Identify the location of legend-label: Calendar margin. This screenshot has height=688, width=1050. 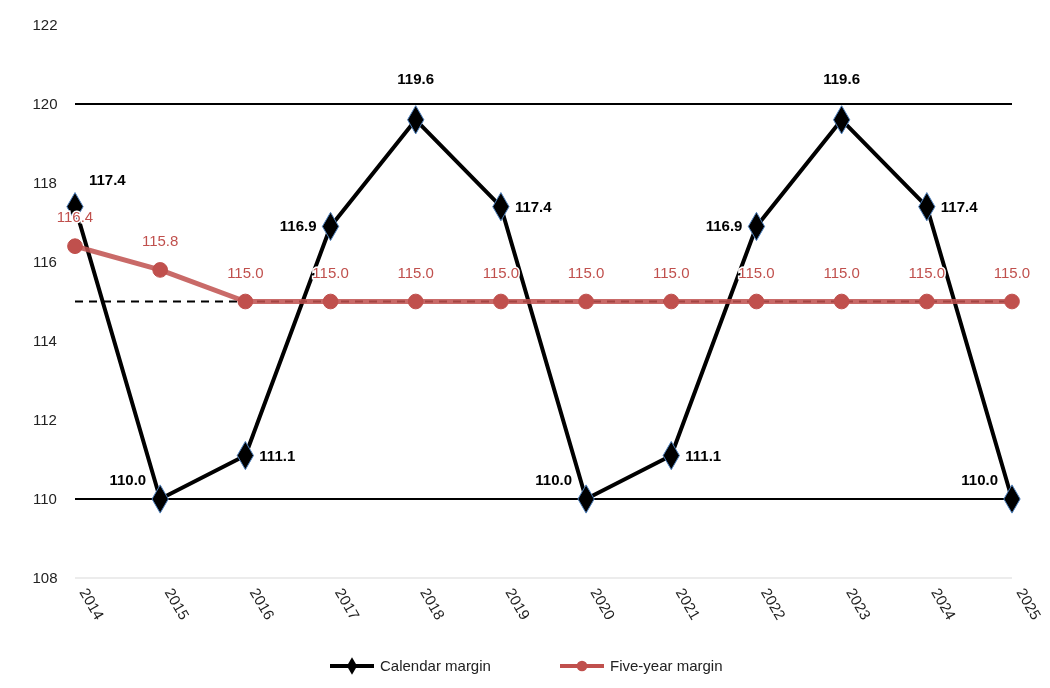
(435, 665).